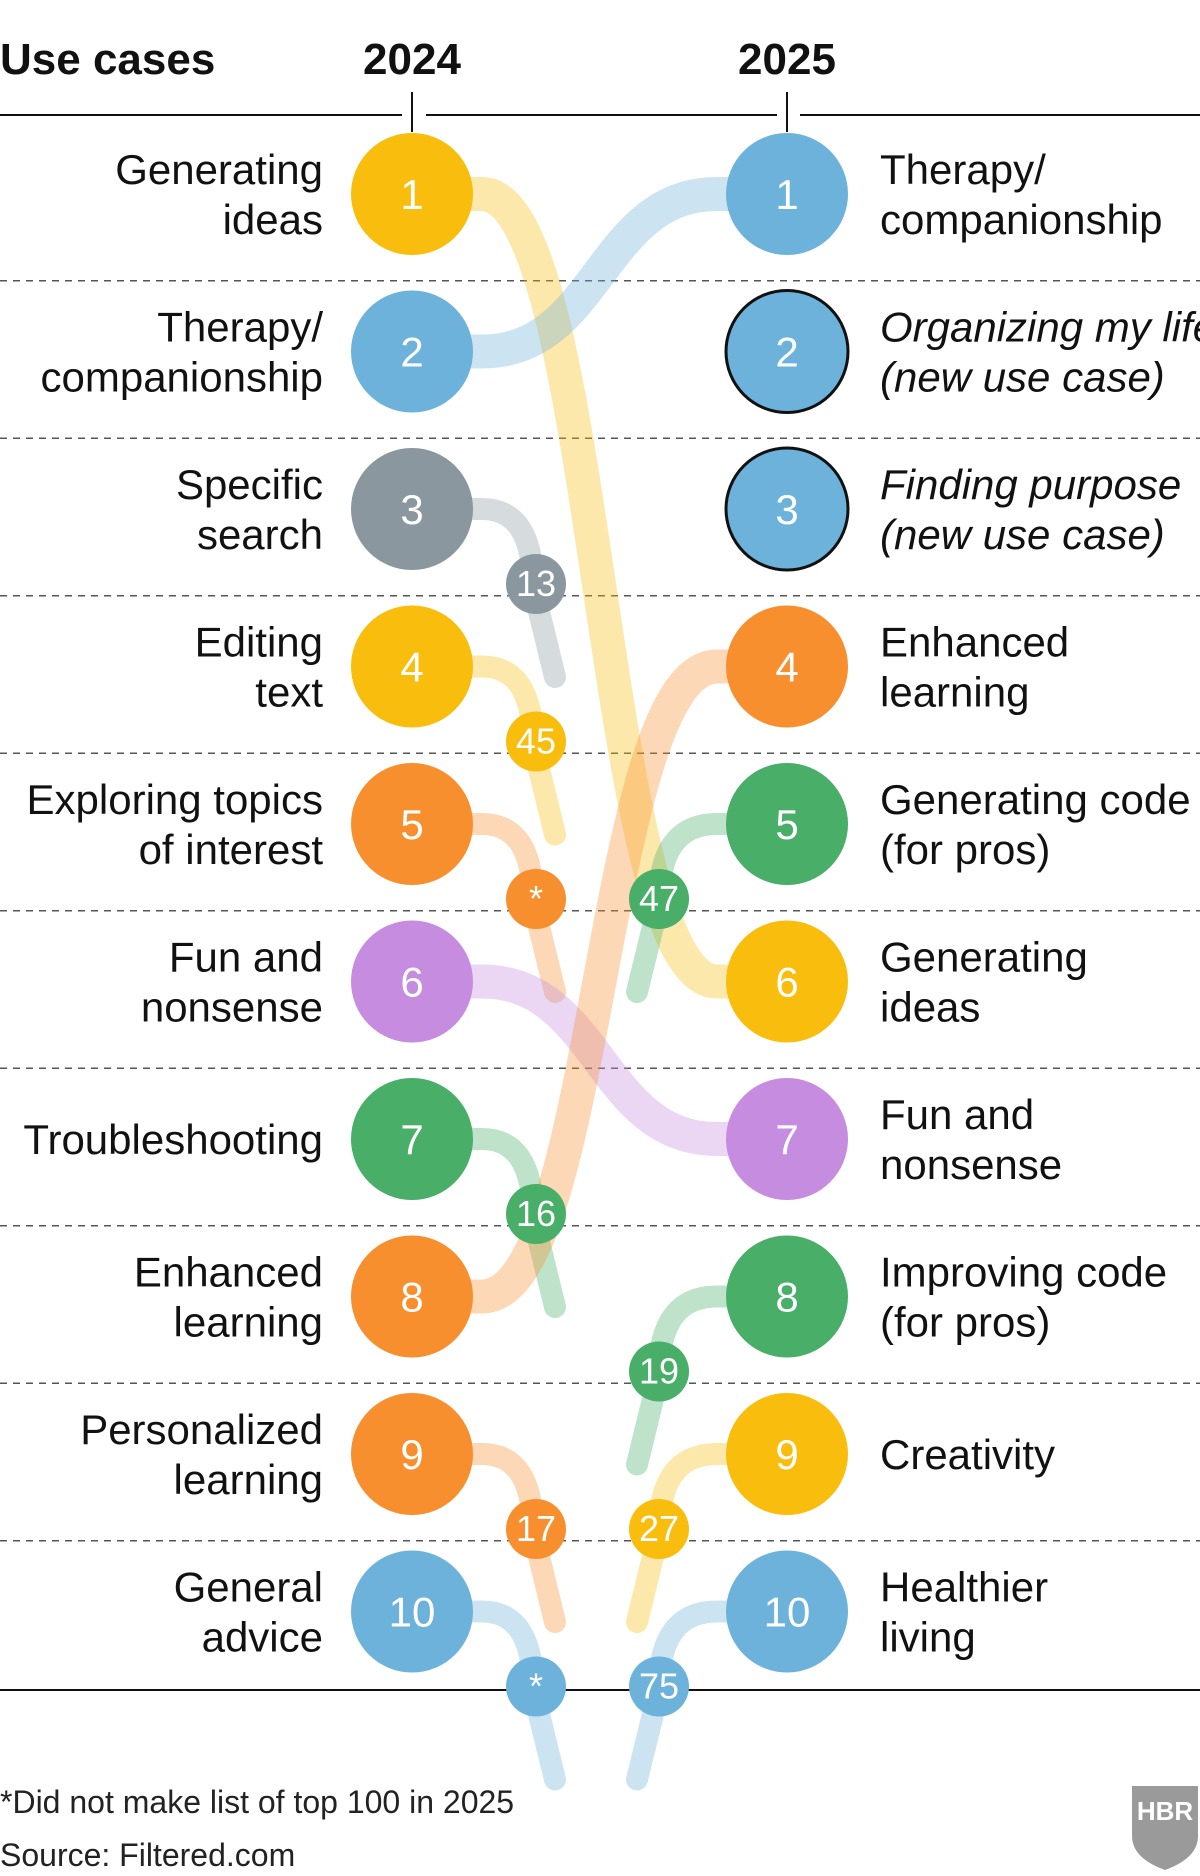 The image size is (1200, 1876). I want to click on offchart-badge-2025: 13, so click(536, 584).